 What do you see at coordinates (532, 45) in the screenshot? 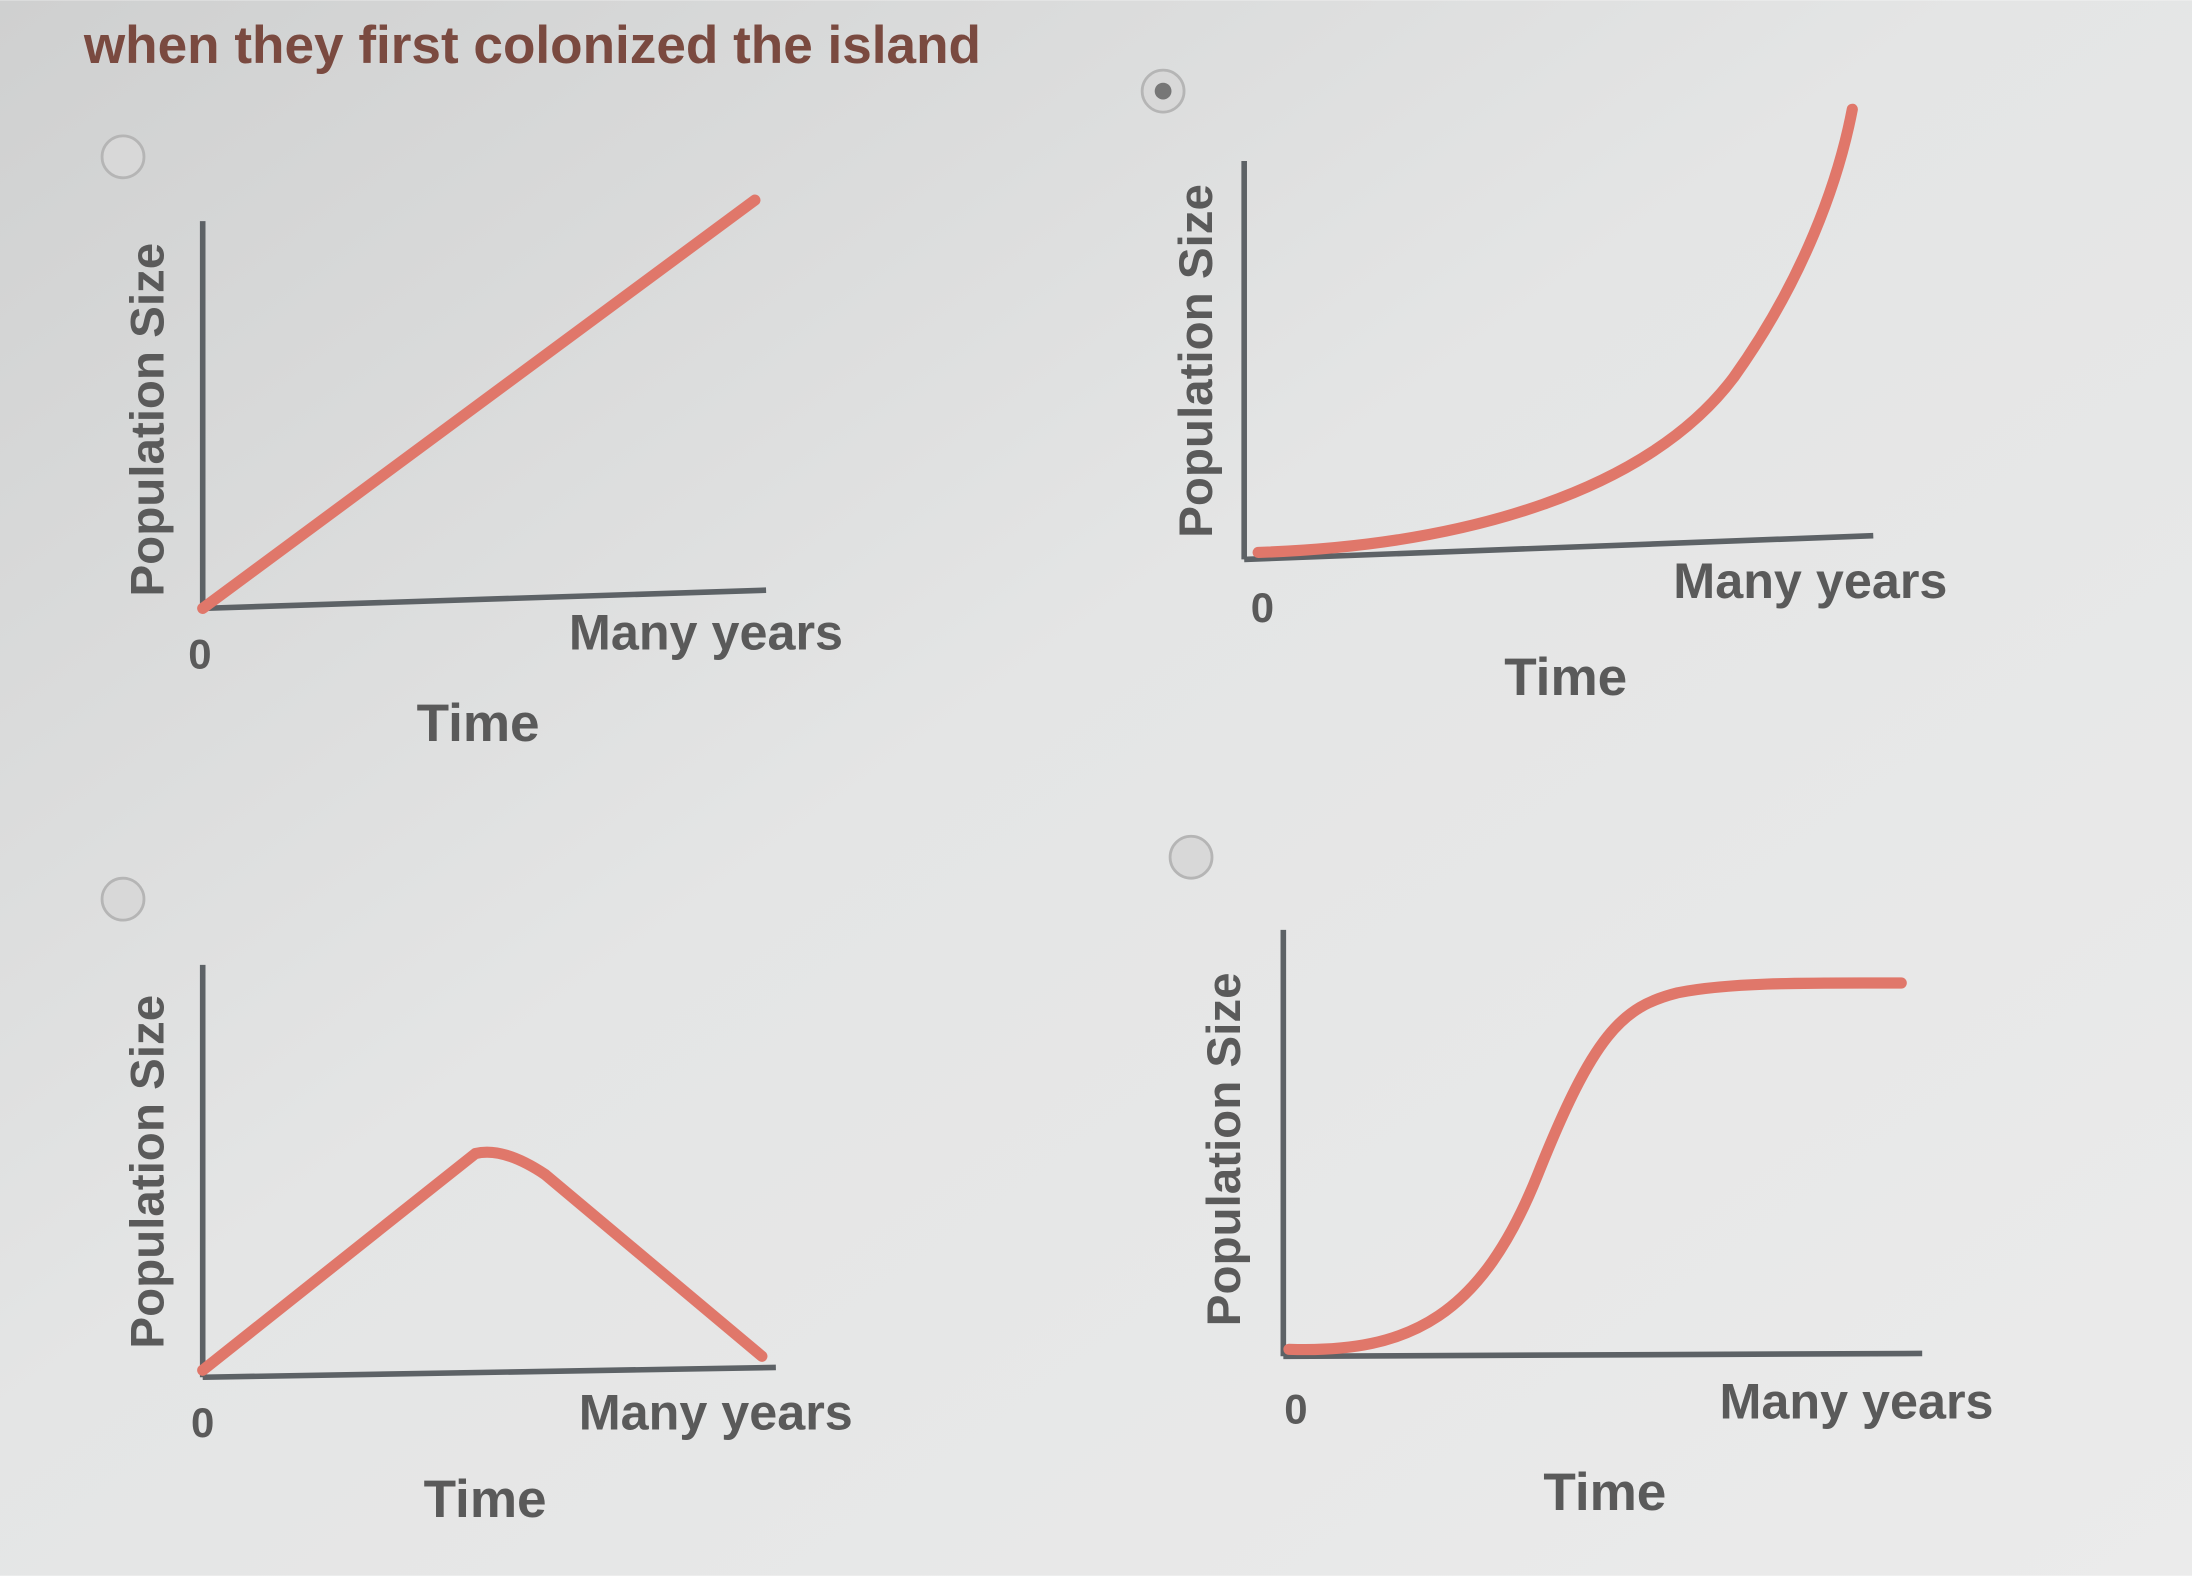
I see `question-text: when they first colonized the island` at bounding box center [532, 45].